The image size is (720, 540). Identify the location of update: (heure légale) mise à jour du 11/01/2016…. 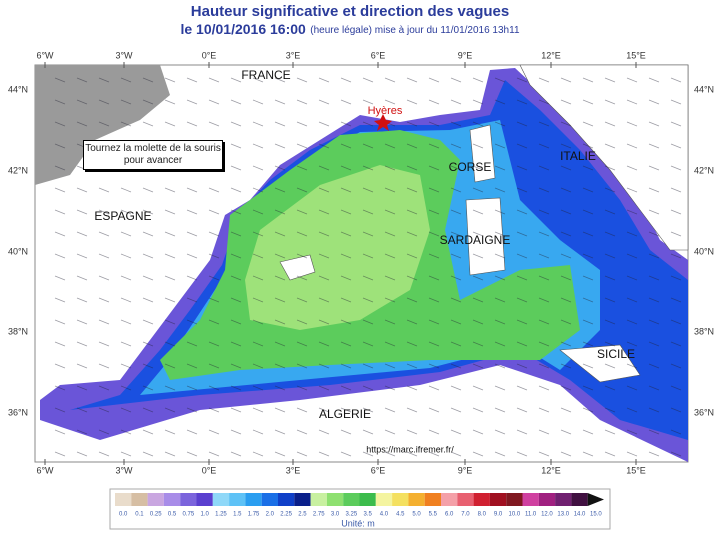
(415, 30).